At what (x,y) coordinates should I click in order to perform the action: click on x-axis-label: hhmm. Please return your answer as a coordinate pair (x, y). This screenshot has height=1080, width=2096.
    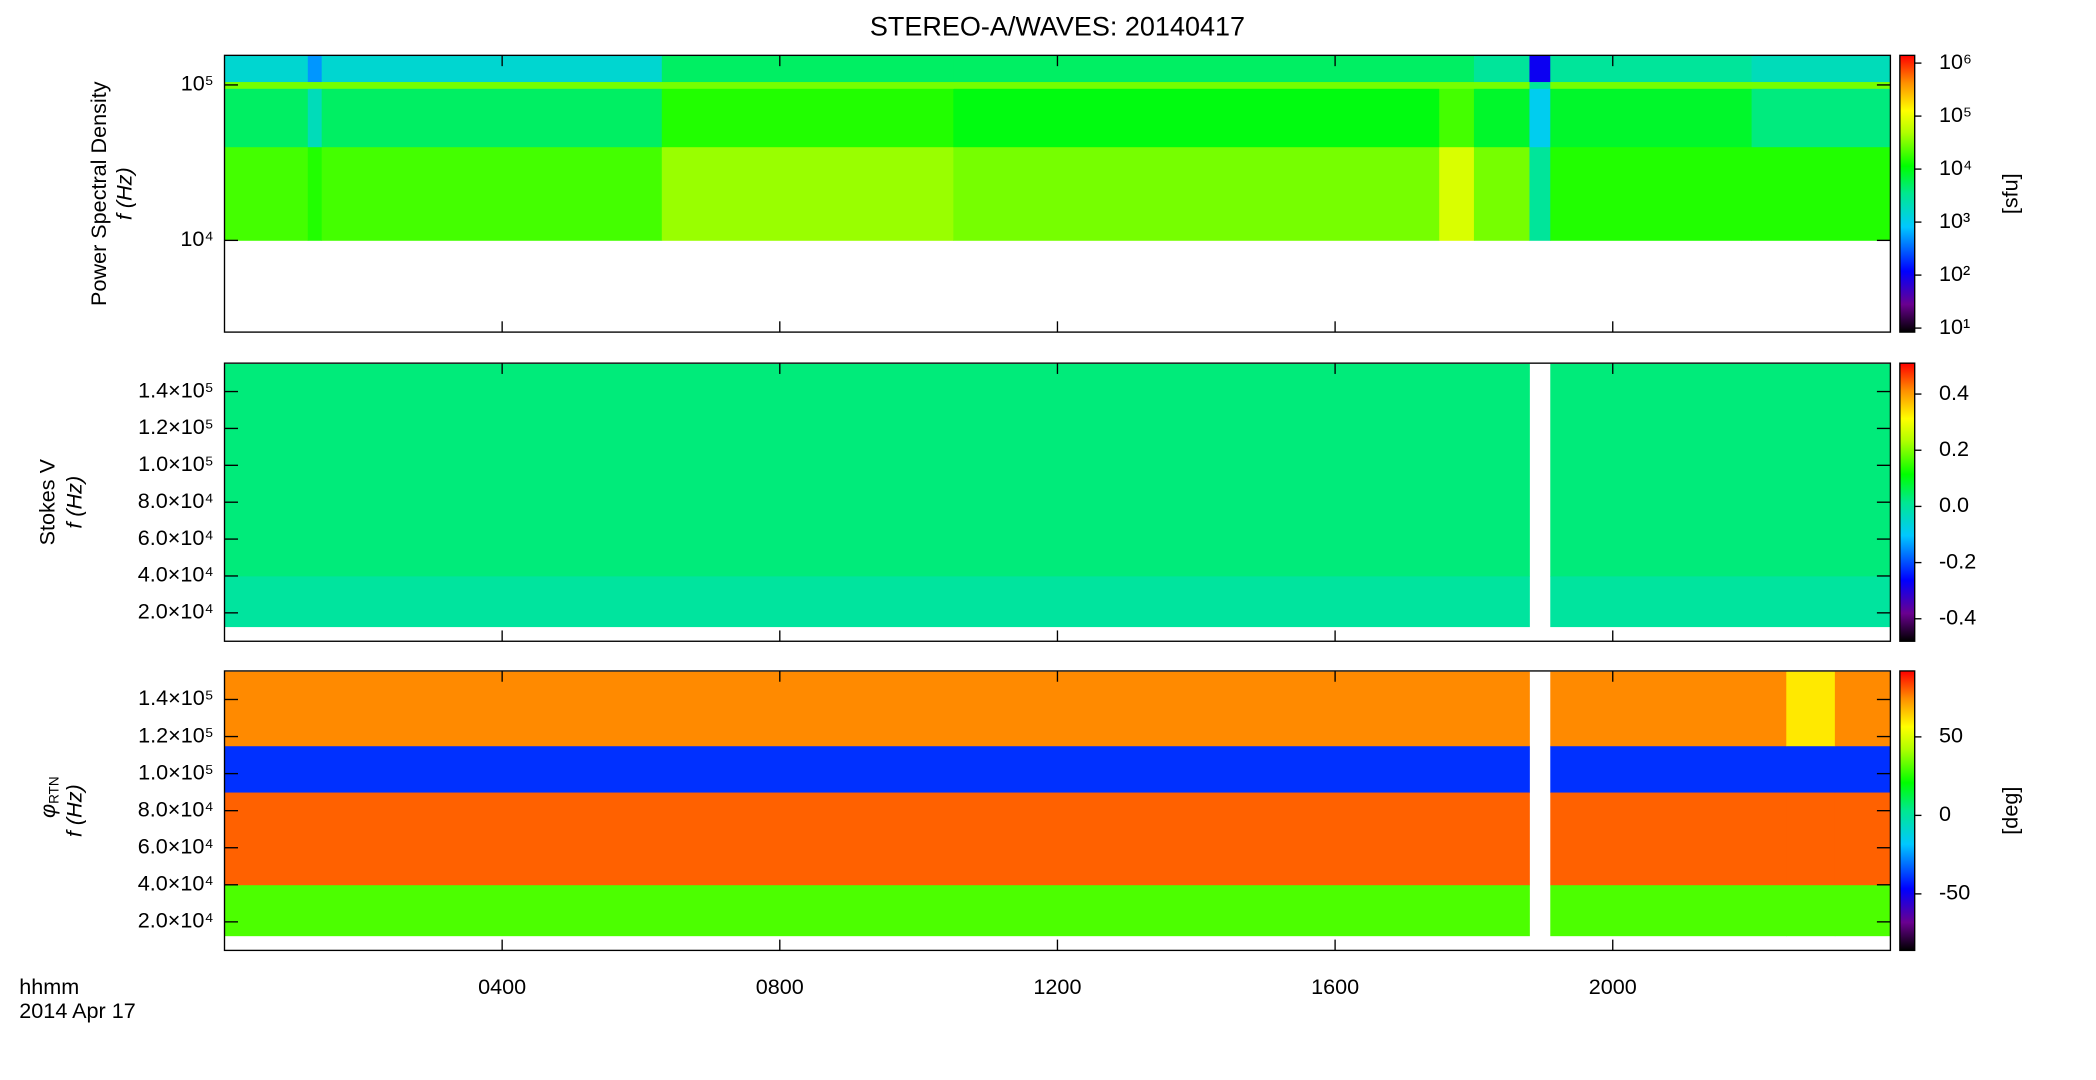
    Looking at the image, I should click on (49, 986).